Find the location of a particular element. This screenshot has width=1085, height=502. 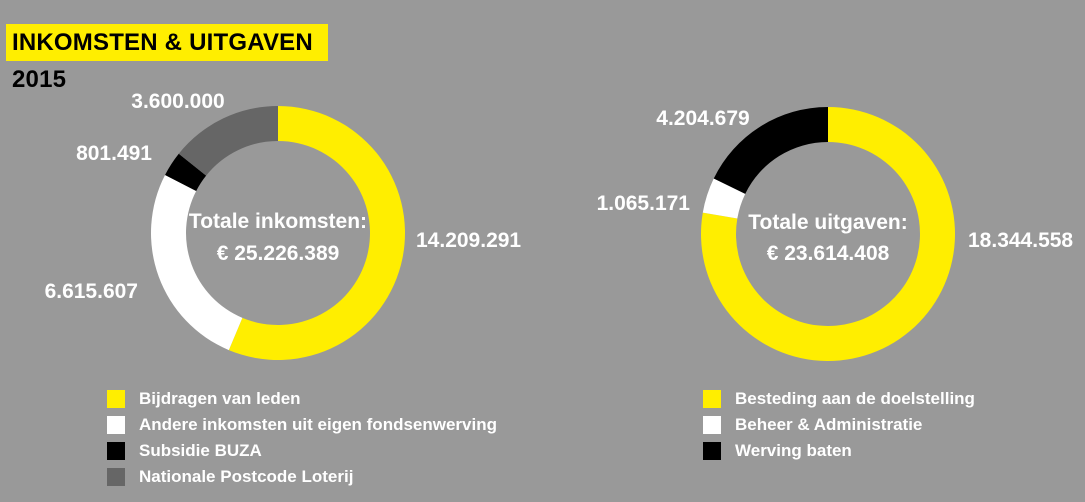

slice-bijdragen-van-leden is located at coordinates (317, 233).